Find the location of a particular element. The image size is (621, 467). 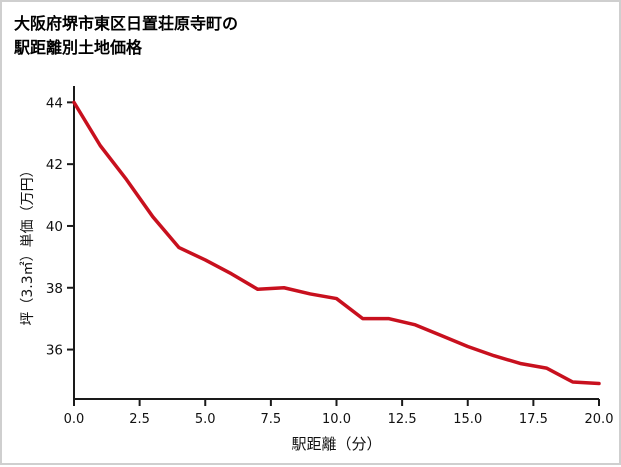

x-axis-label: 駅距離（分） is located at coordinates (336, 444).